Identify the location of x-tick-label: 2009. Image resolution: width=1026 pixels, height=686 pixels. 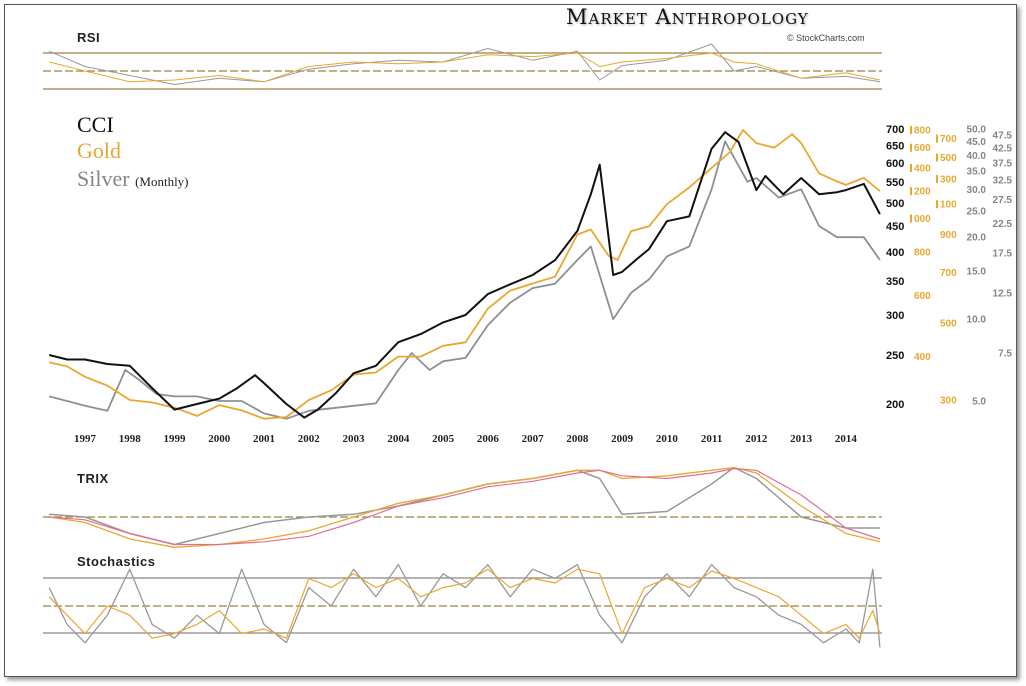
(622, 439).